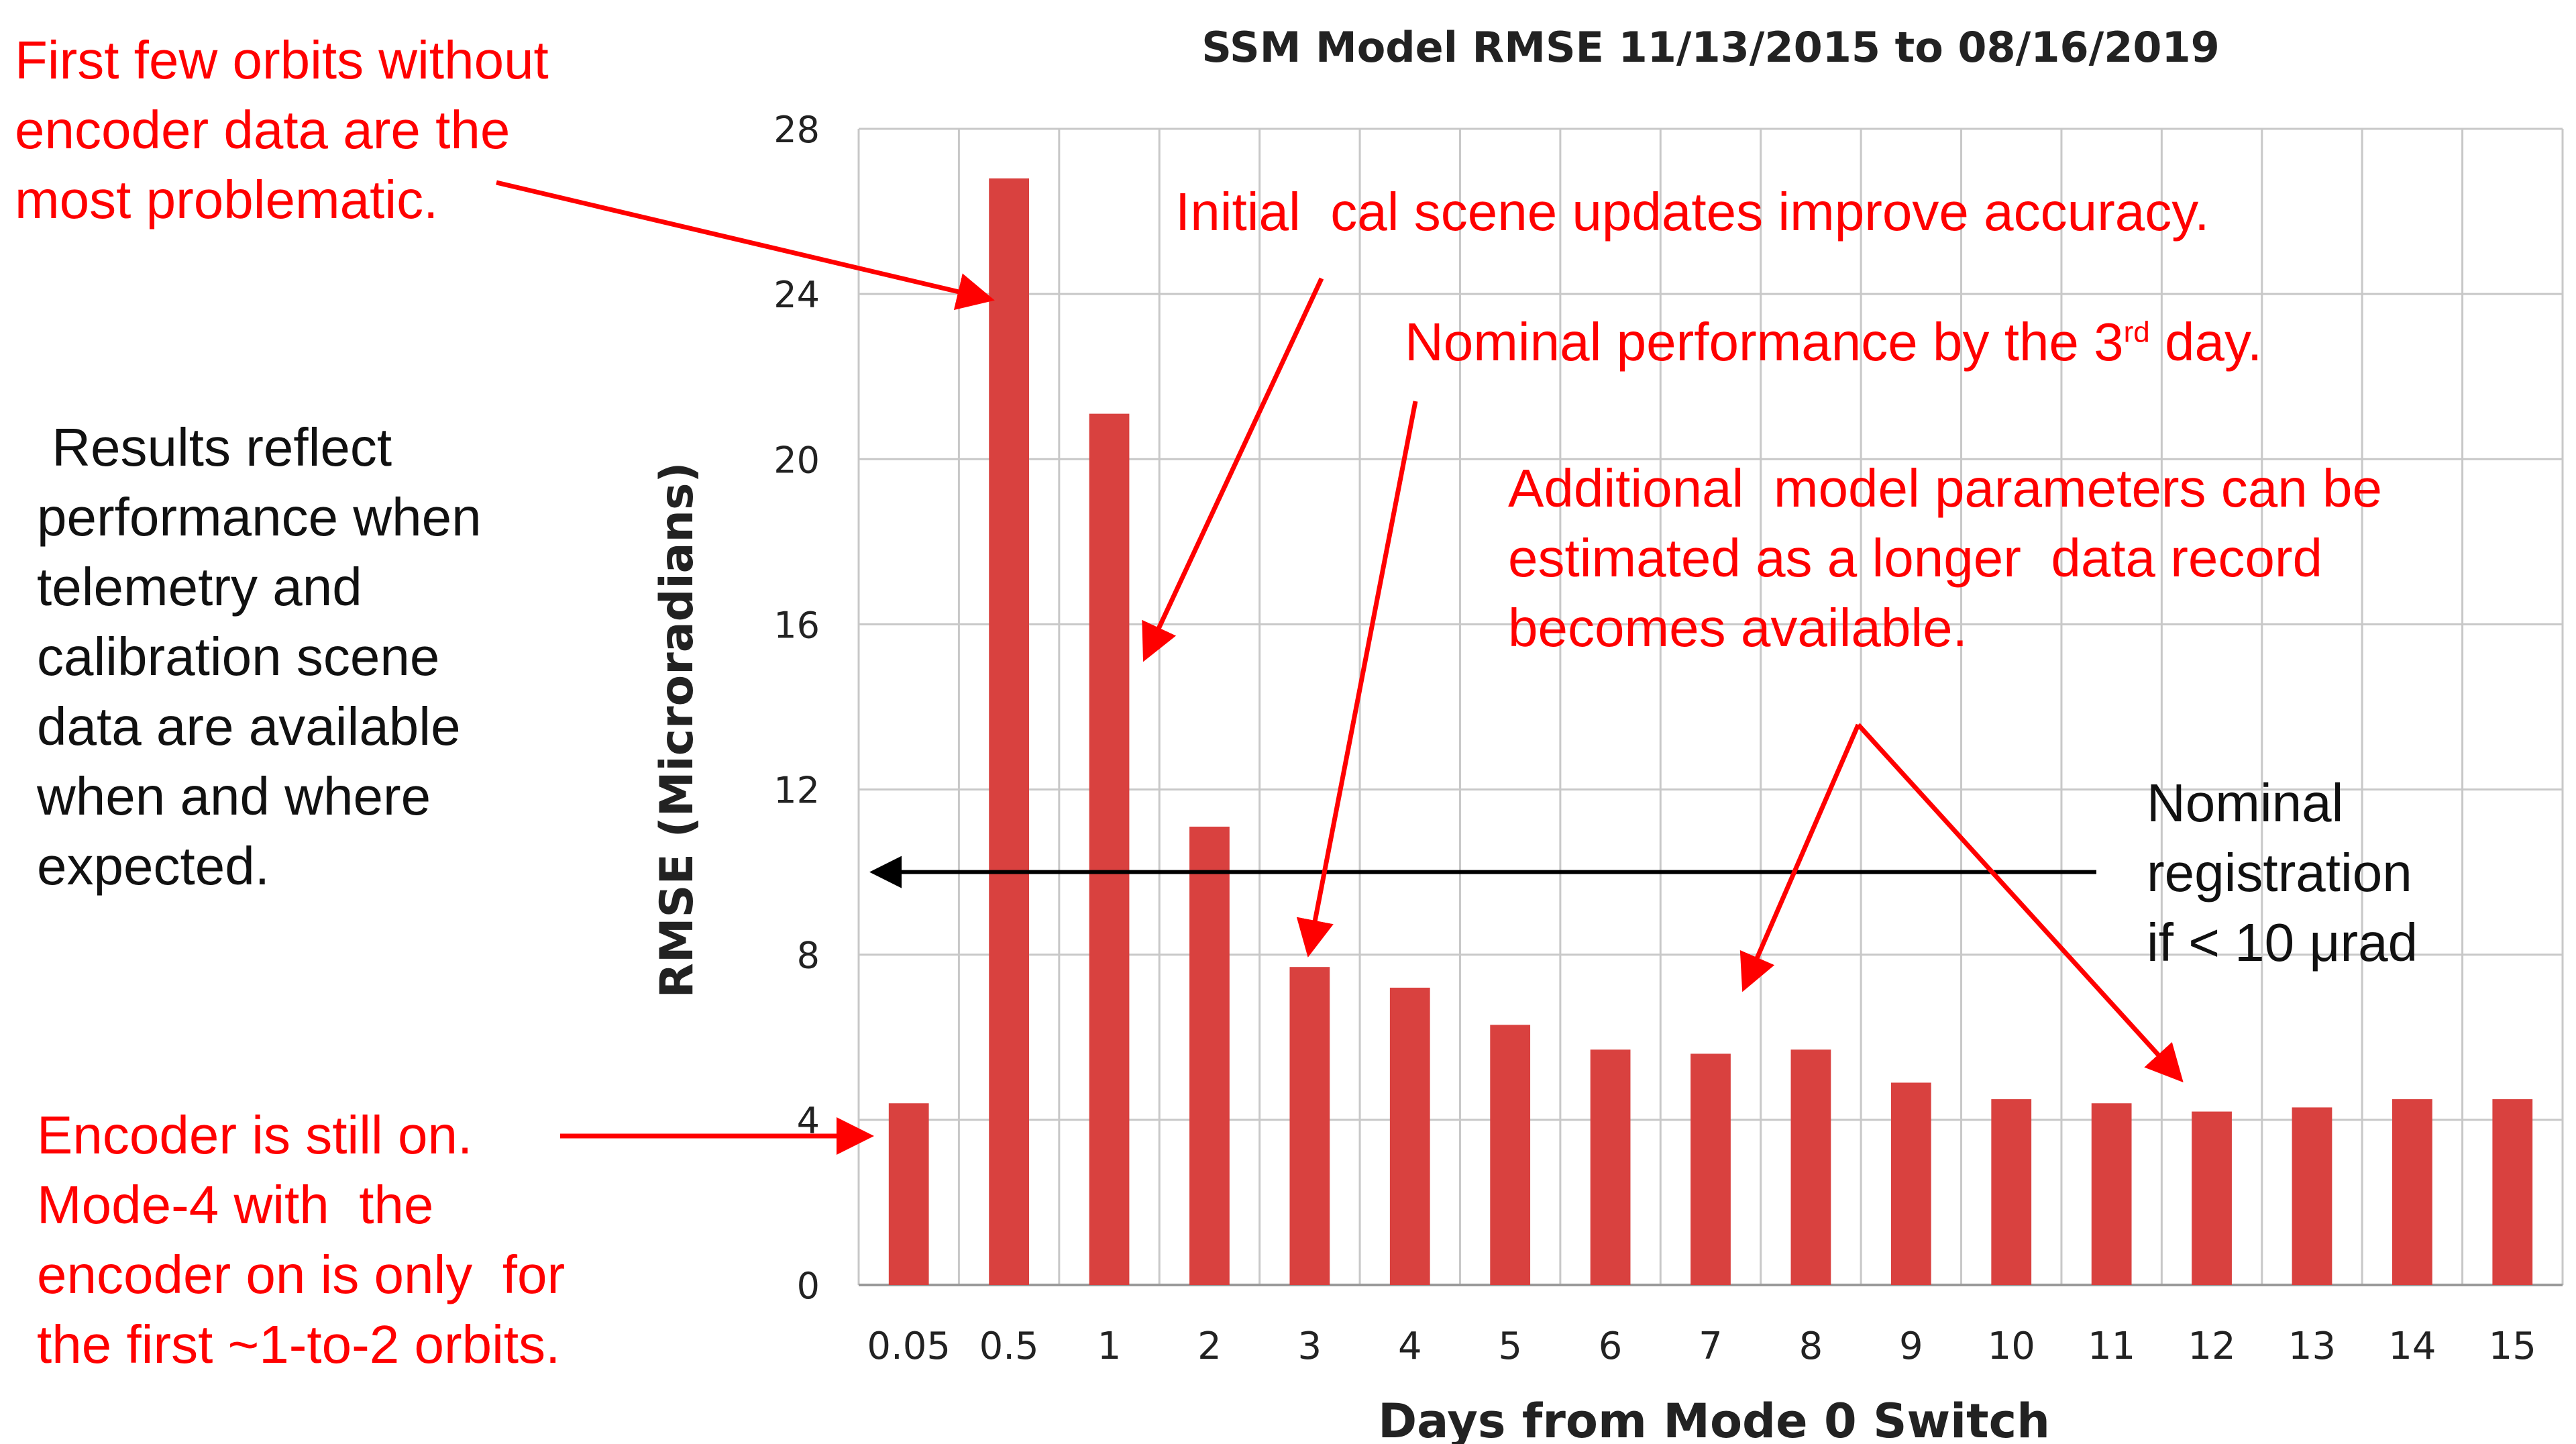 This screenshot has width=2576, height=1444. Describe the element at coordinates (2512, 1346) in the screenshot. I see `x-tick-label: 15` at that location.